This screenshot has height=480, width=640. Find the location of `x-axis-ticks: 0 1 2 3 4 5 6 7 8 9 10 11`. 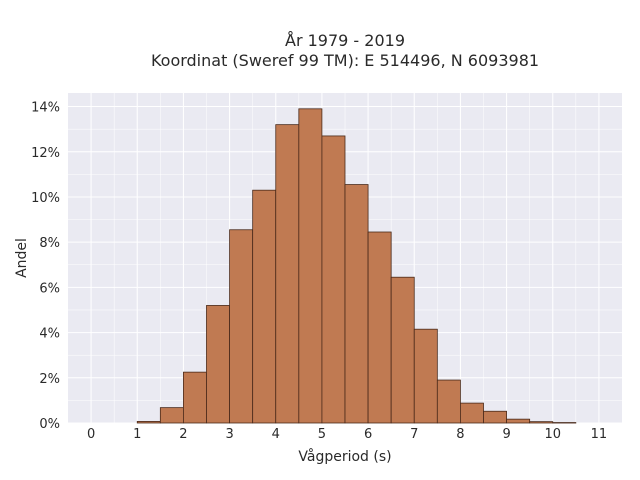

x-axis-ticks: 0 1 2 3 4 5 6 7 8 9 10 11 is located at coordinates (347, 434).